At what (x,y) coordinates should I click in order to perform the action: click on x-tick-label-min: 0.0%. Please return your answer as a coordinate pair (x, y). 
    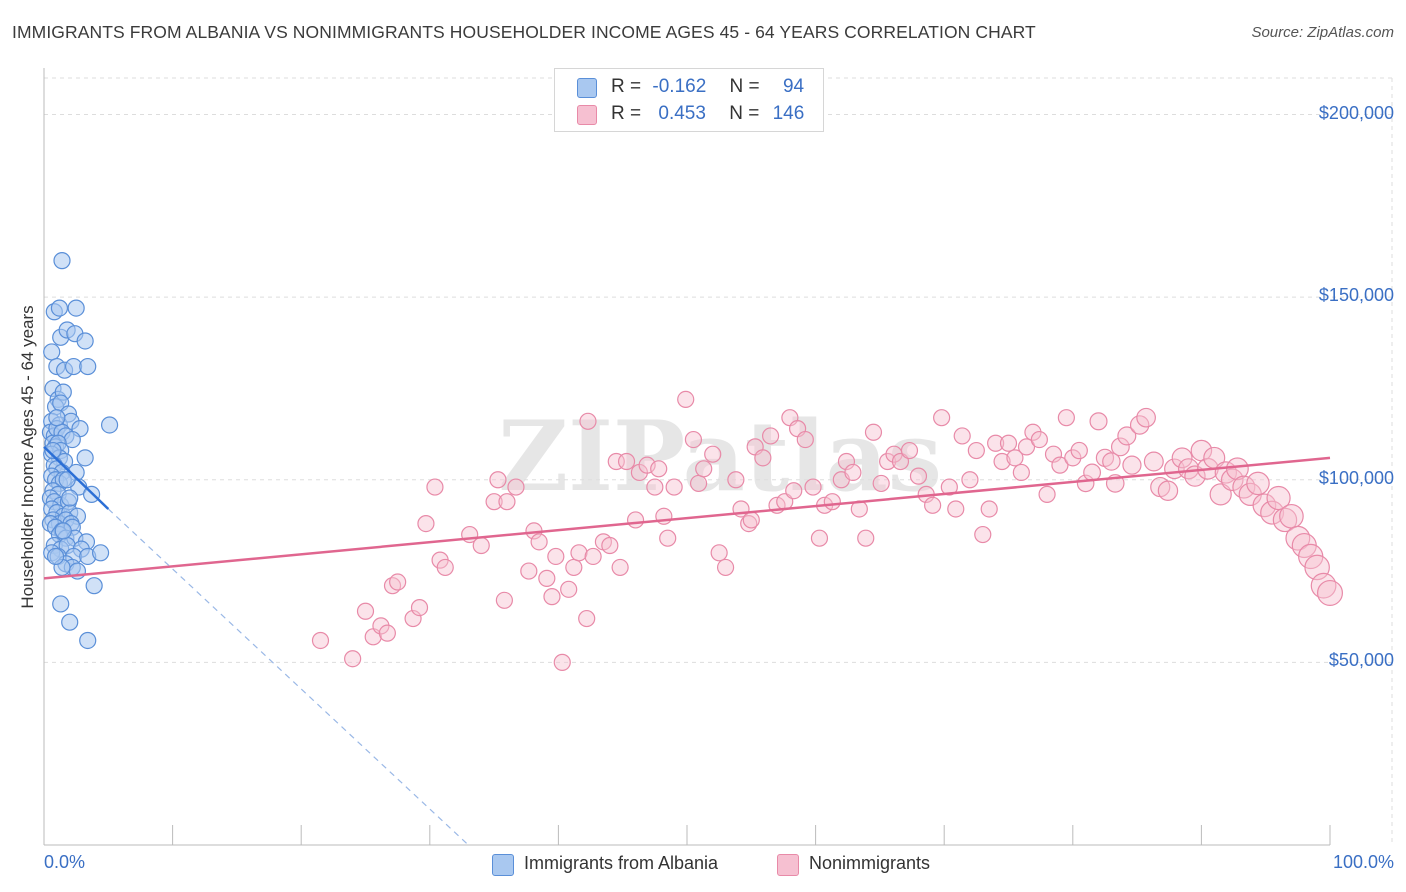
    Looking at the image, I should click on (65, 862).